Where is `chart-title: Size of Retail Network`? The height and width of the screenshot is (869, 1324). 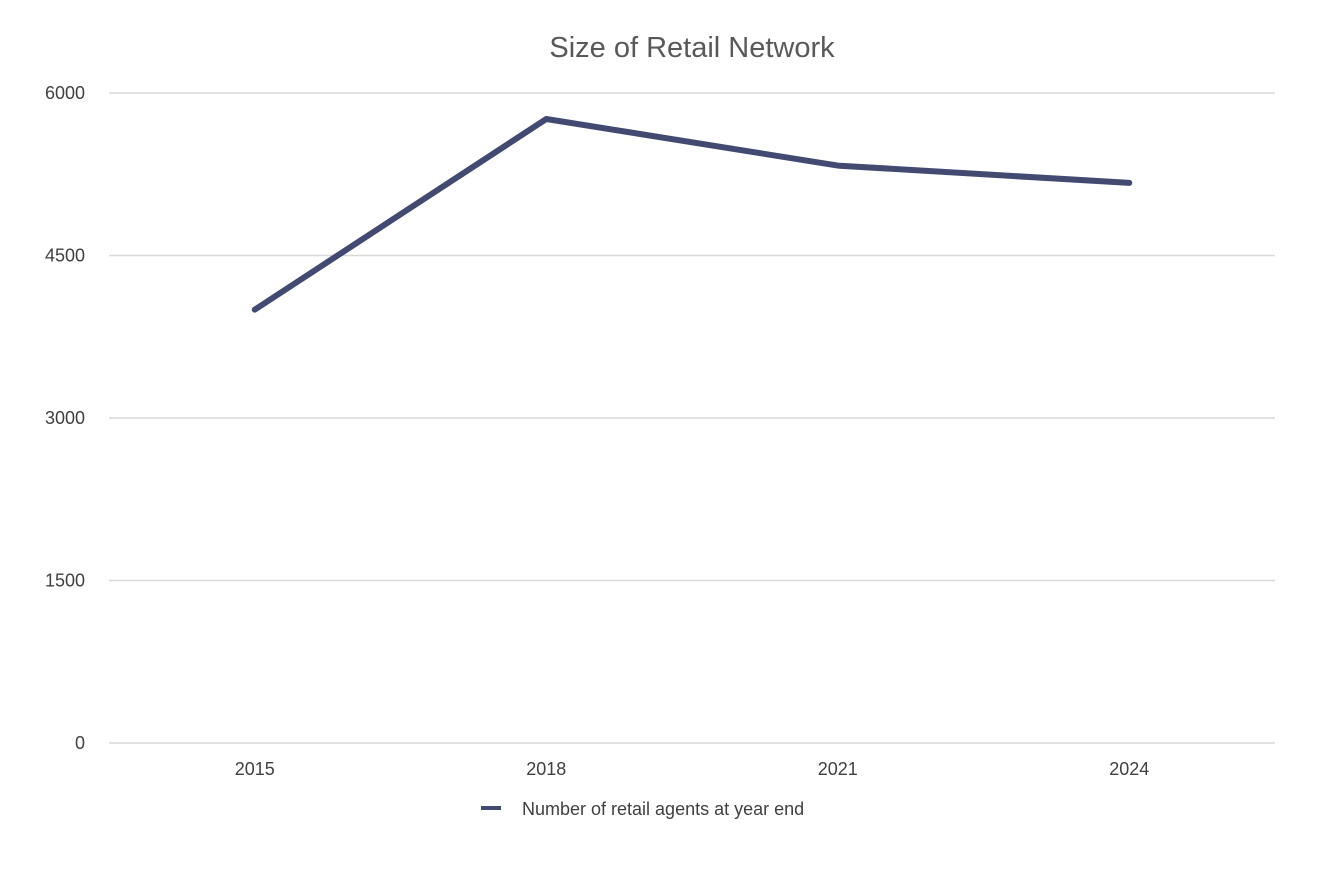 chart-title: Size of Retail Network is located at coordinates (692, 48).